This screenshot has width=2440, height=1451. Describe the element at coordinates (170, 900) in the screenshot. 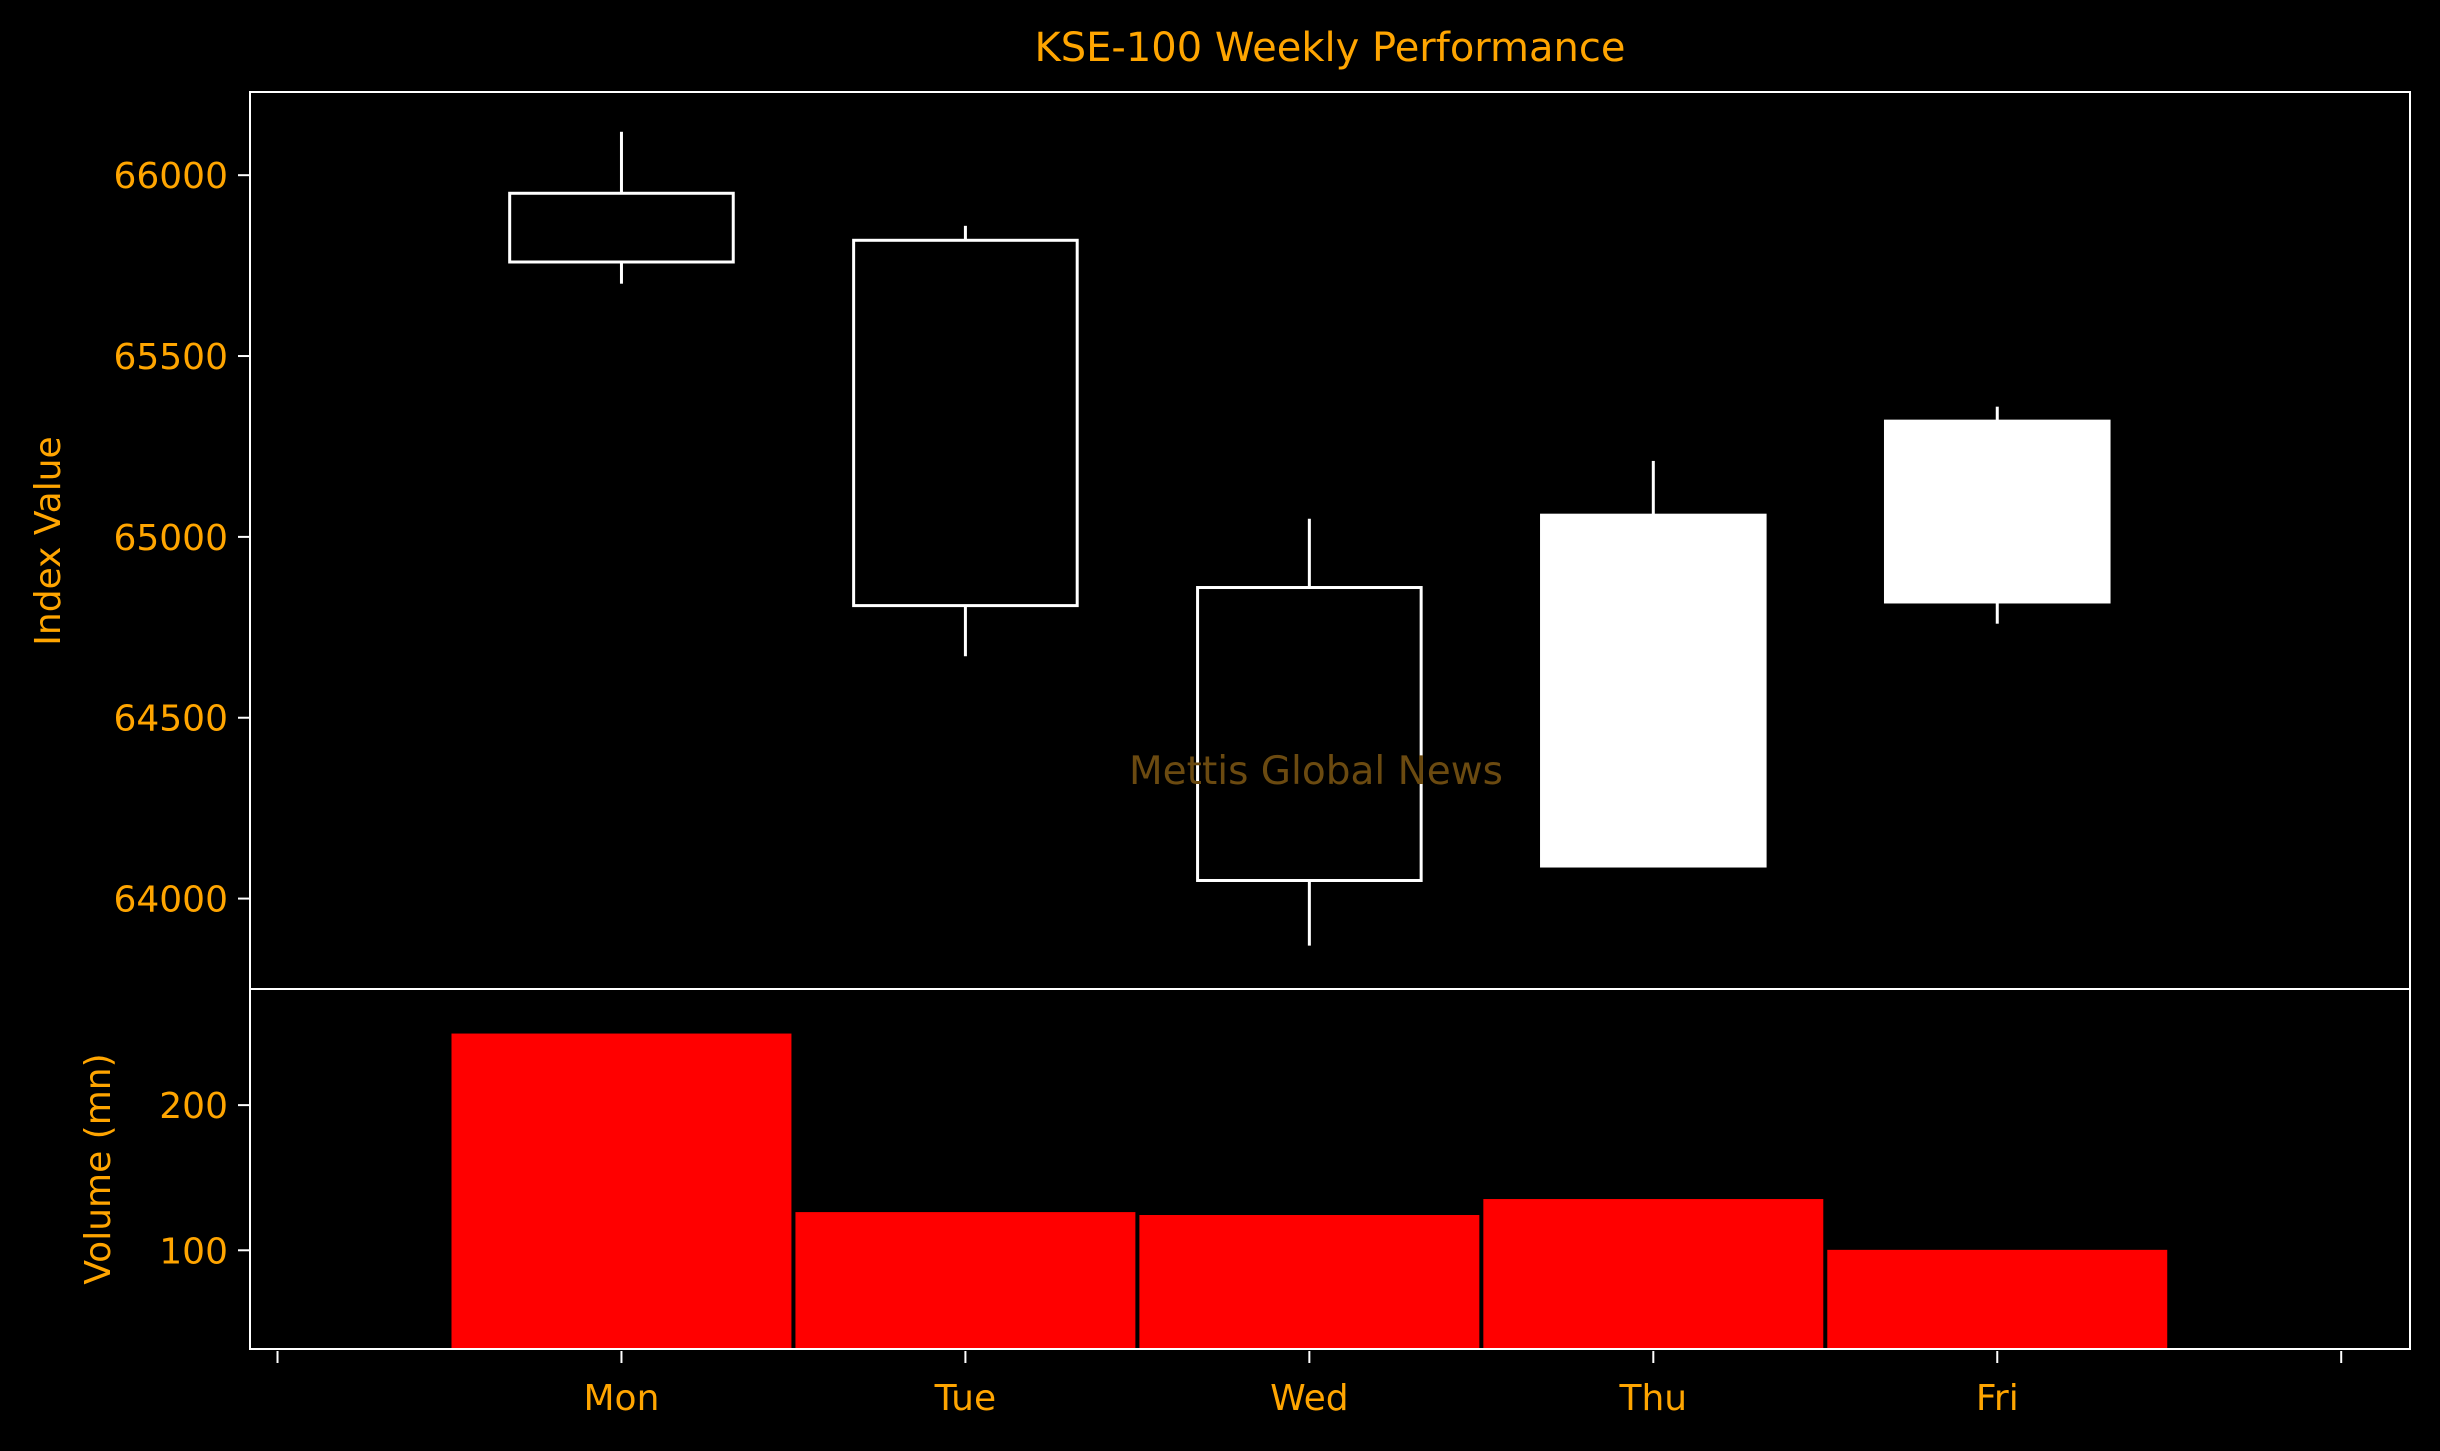

I see `price-tick-label: 64000` at that location.